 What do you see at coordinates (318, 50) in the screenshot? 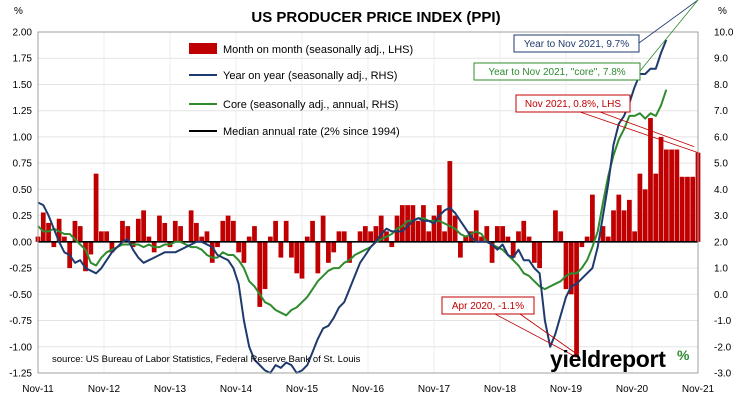
I see `legend-label: Month on month (seasonally adj., LHS)` at bounding box center [318, 50].